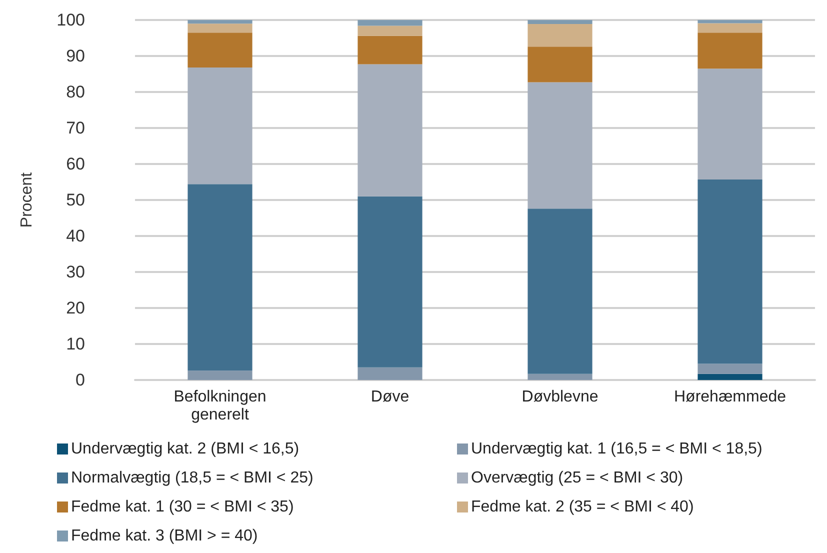 The image size is (827, 553). Describe the element at coordinates (27, 200) in the screenshot. I see `y-axis-title: Procent` at that location.